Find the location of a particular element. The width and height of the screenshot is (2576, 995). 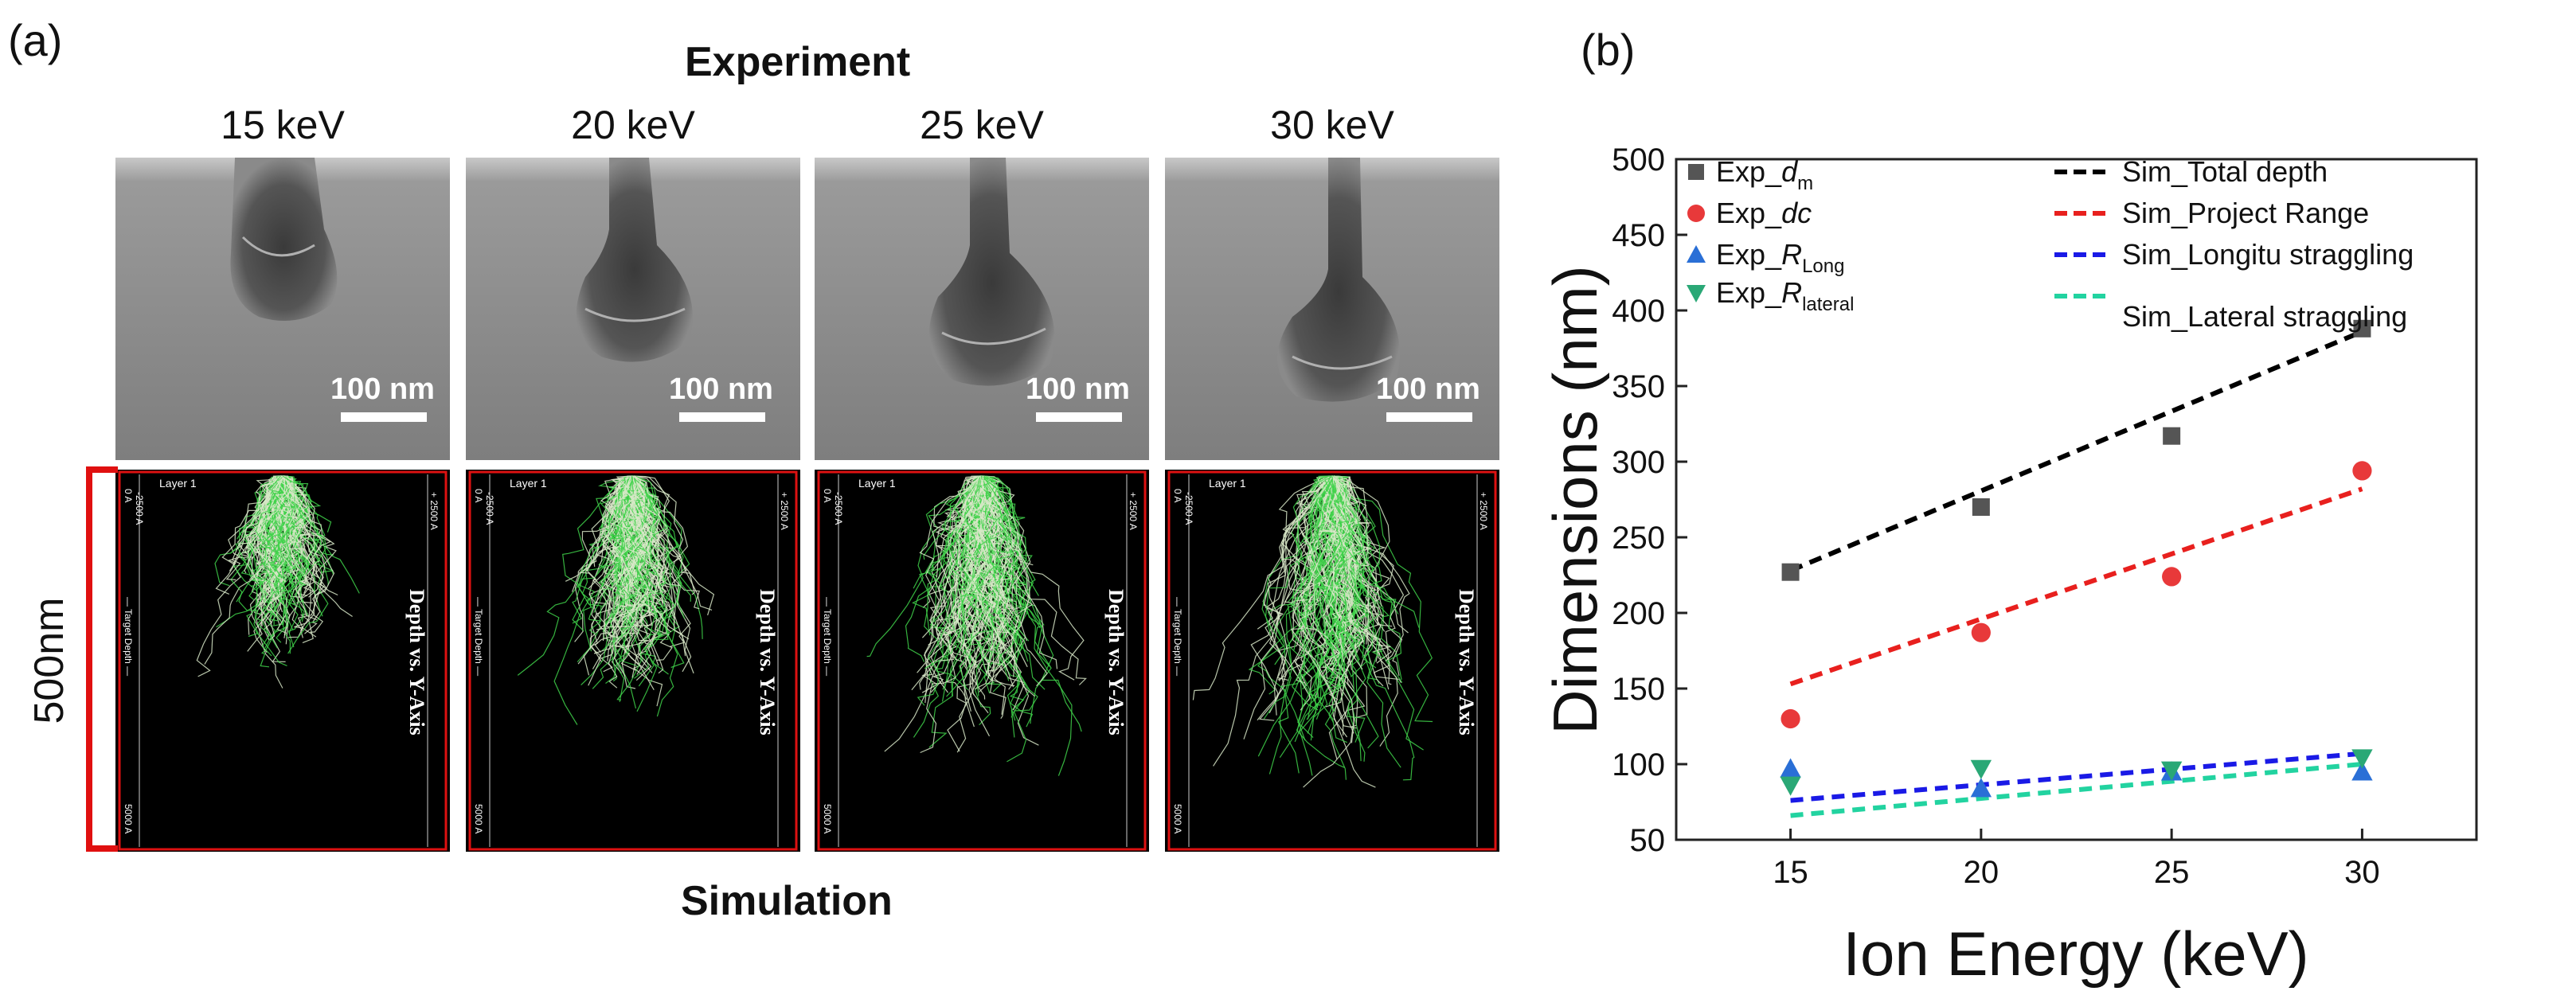

side-scale-bar is located at coordinates (89, 660).